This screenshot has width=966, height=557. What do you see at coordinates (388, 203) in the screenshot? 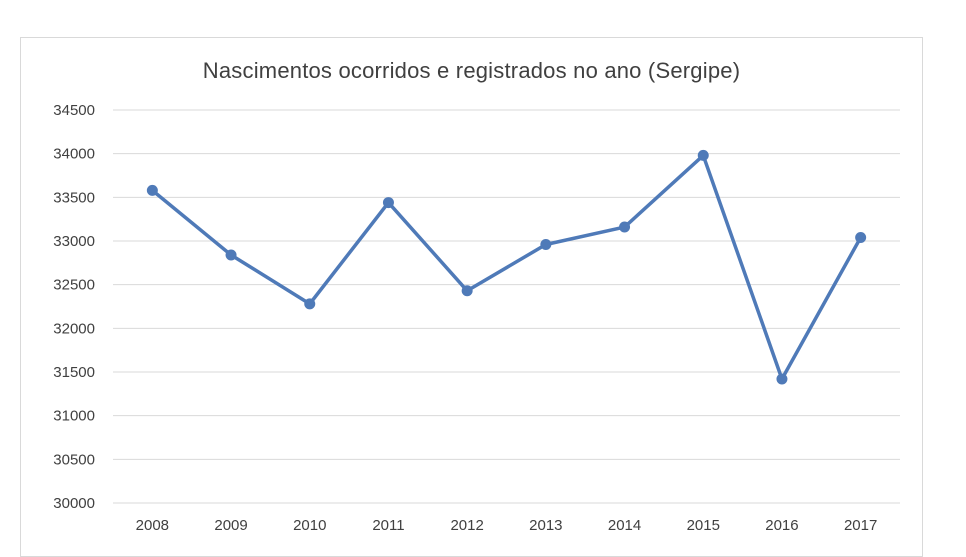
I see `data-point-2011` at bounding box center [388, 203].